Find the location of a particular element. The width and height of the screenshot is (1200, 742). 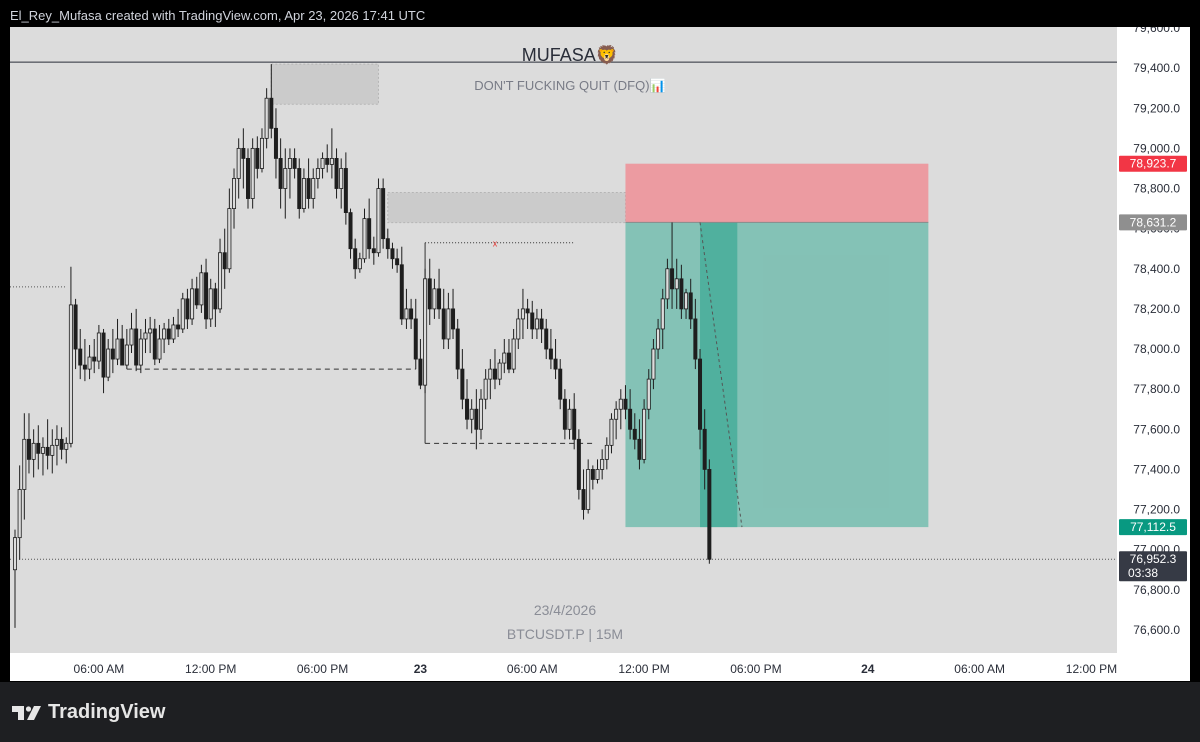

supply-zone is located at coordinates (324, 84).